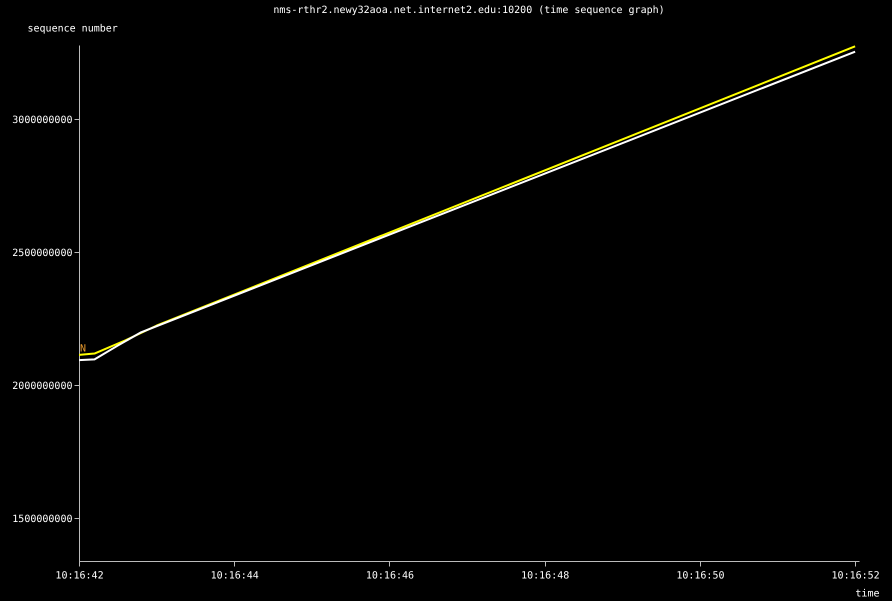 This screenshot has height=601, width=892. What do you see at coordinates (234, 576) in the screenshot?
I see `x-tick-label: 10:16:44` at bounding box center [234, 576].